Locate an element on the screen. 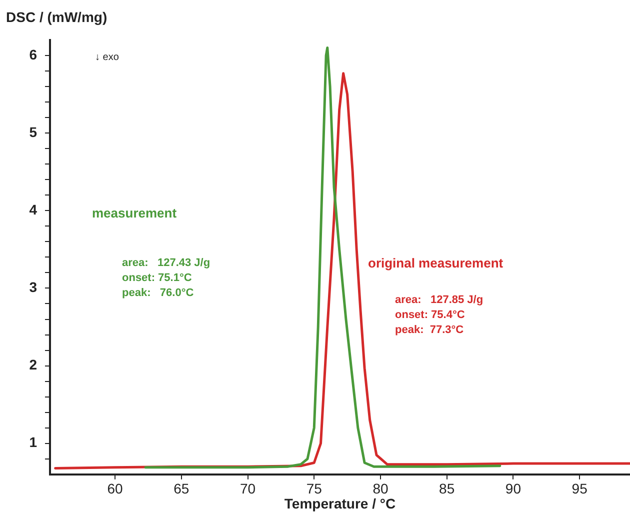 This screenshot has width=630, height=513. y-tick-label: 5 is located at coordinates (33, 132).